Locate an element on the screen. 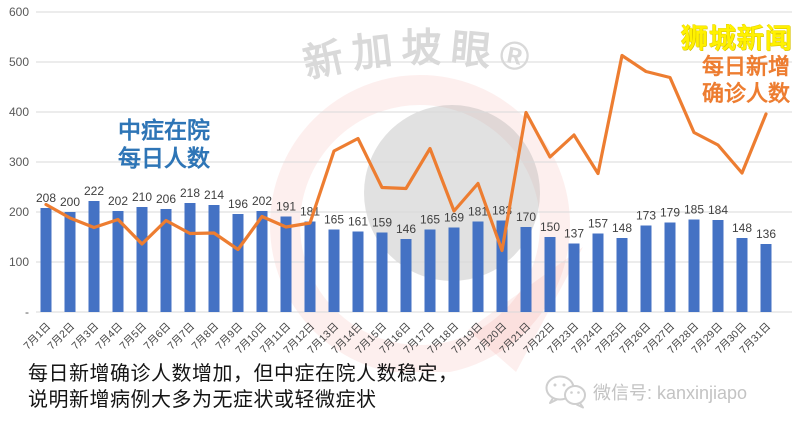 The height and width of the screenshot is (433, 800). wechat-handle: 微信号: kanxinjiapo is located at coordinates (670, 393).